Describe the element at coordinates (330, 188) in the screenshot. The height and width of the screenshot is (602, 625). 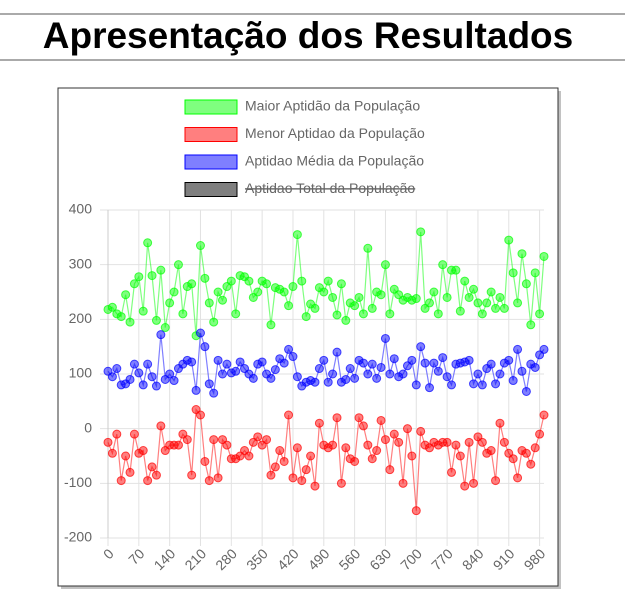
I see `legend-label: Aptidao Total da População` at that location.